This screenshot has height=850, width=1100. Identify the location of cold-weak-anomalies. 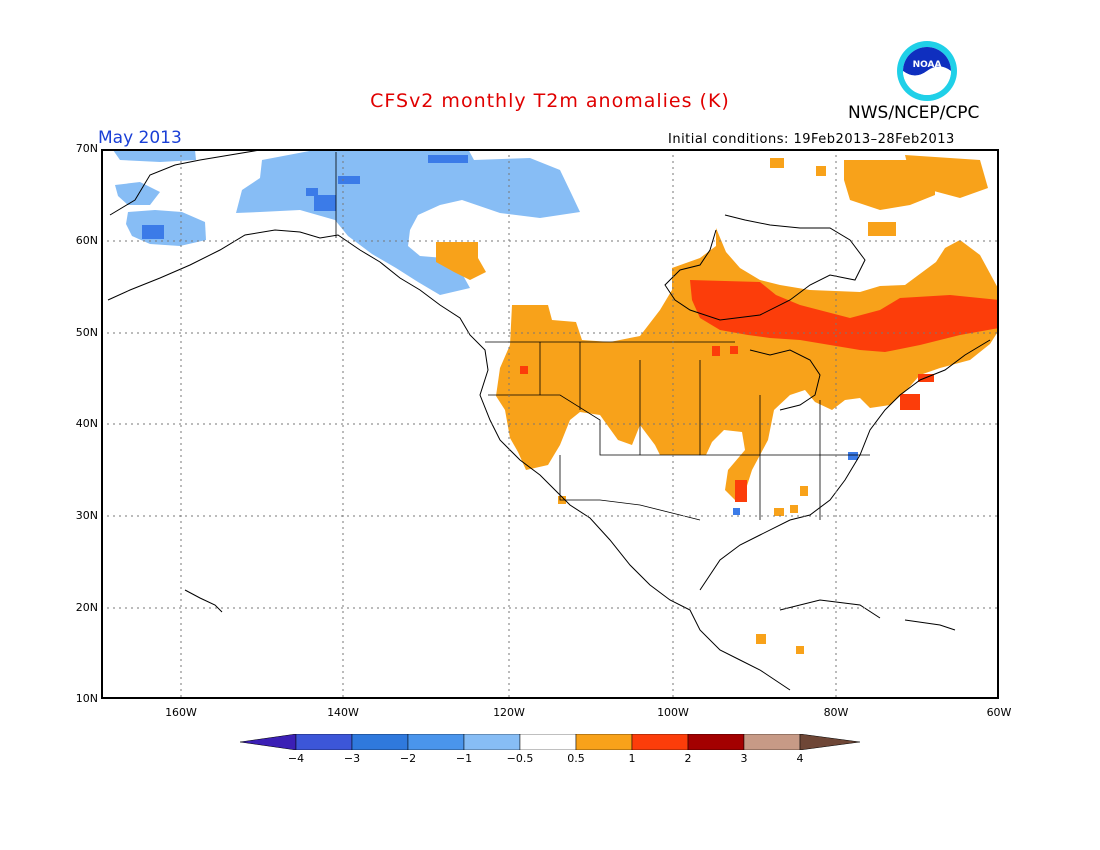
(346, 223).